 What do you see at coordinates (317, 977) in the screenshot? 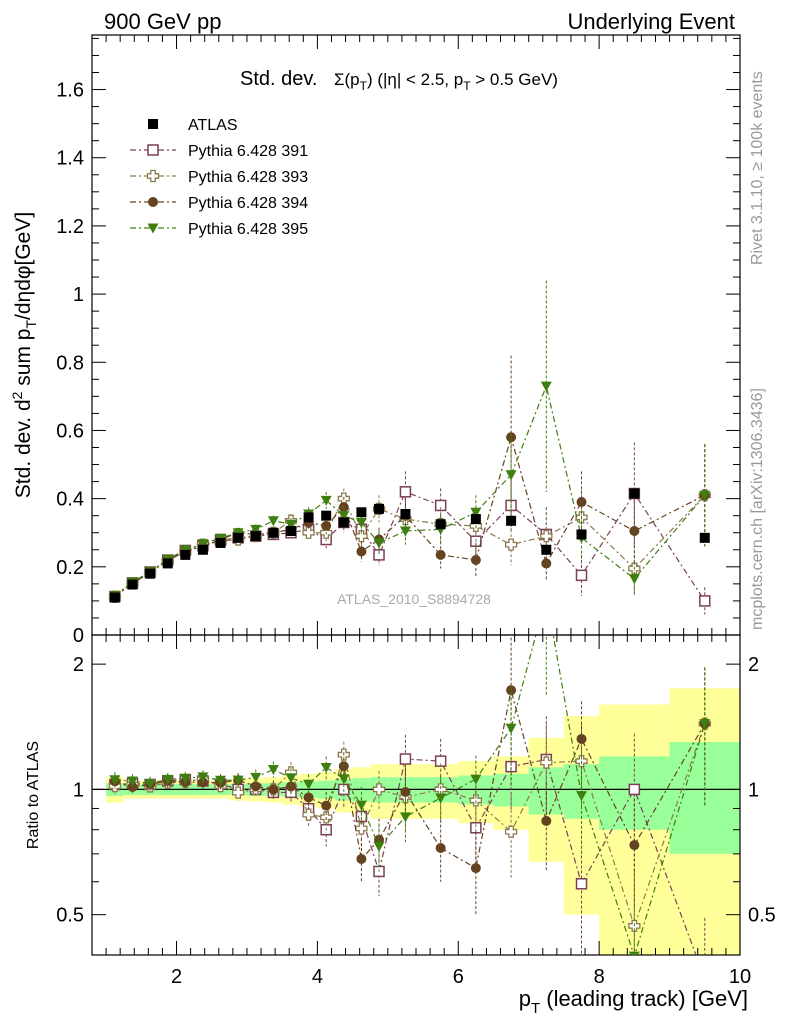
I see `x-tick-label: 4` at bounding box center [317, 977].